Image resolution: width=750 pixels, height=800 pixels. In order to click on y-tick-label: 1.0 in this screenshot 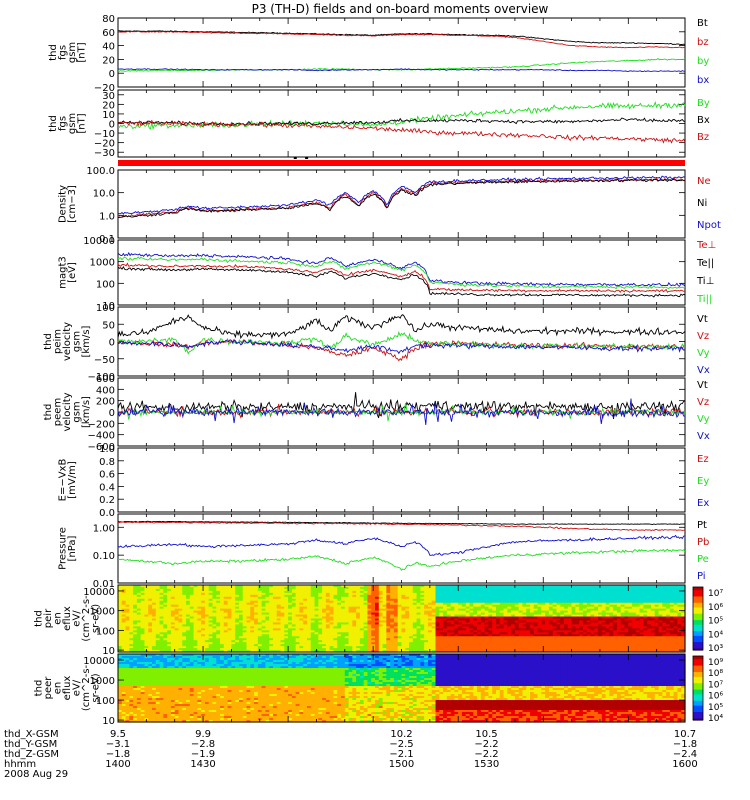, I will do `click(107, 449)`.